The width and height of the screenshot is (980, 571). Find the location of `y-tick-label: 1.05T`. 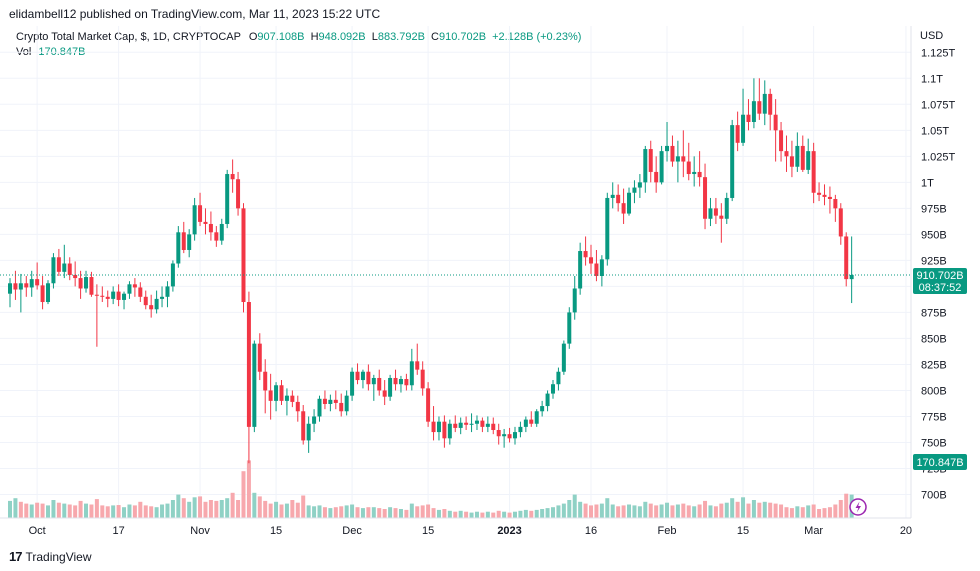

y-tick-label: 1.05T is located at coordinates (935, 131).